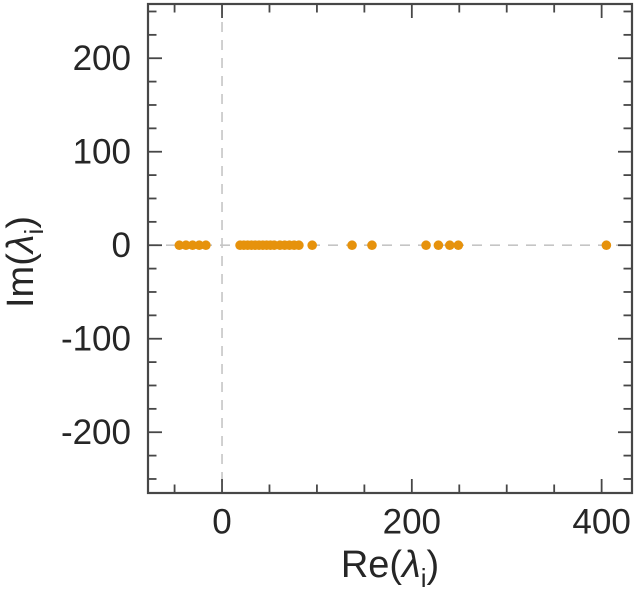 This screenshot has width=641, height=600. I want to click on y-axis-title: Im(λi), so click(24, 262).